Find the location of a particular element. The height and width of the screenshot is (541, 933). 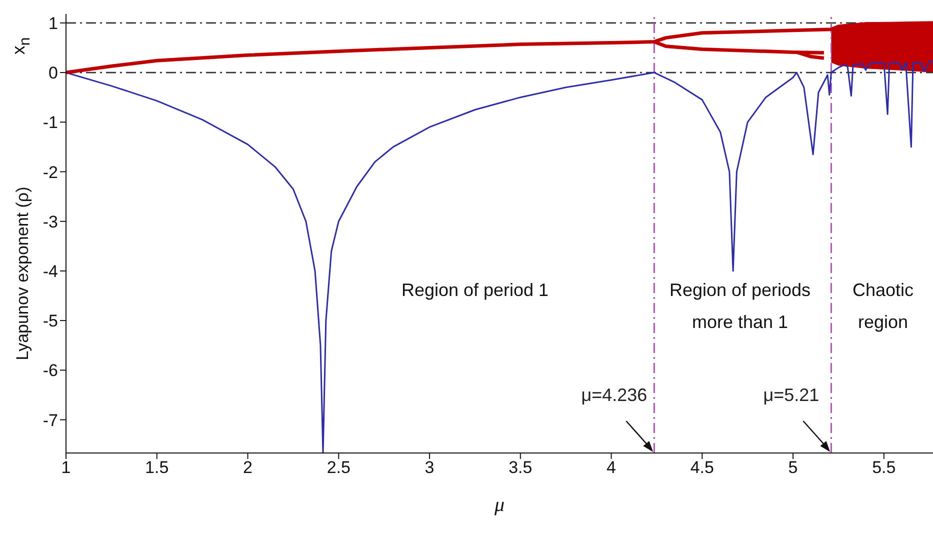

y-tick-label: -7 is located at coordinates (50, 420).